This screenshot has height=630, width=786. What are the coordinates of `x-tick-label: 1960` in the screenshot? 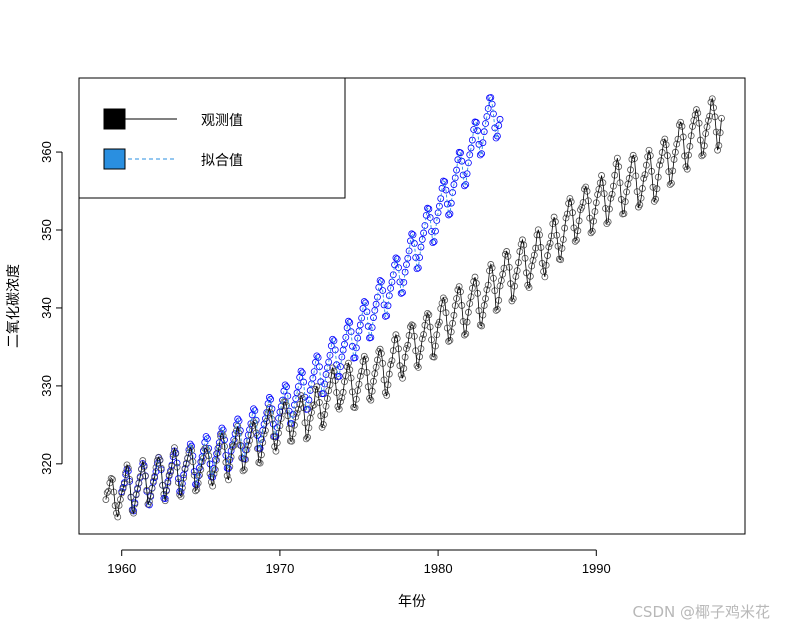 It's located at (121, 568).